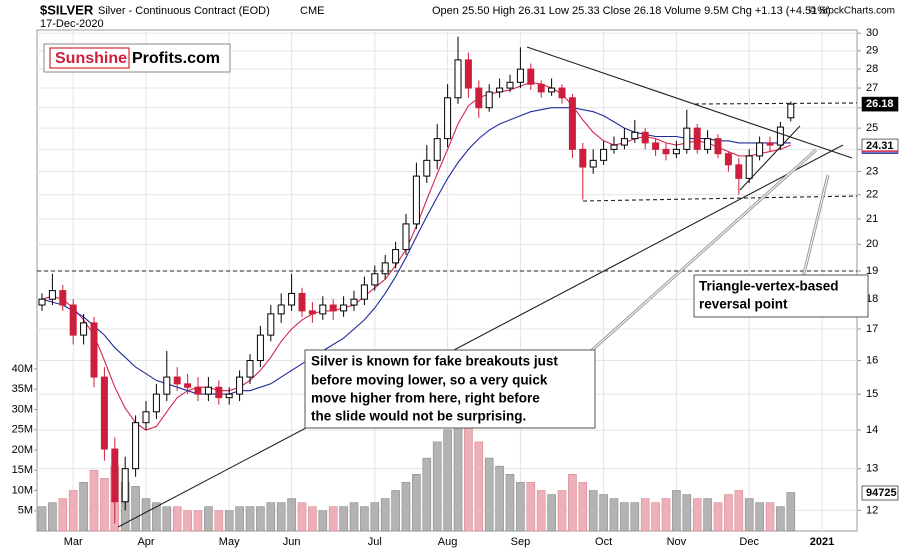 The width and height of the screenshot is (900, 550). I want to click on symbol: $SILVER, so click(67, 9).